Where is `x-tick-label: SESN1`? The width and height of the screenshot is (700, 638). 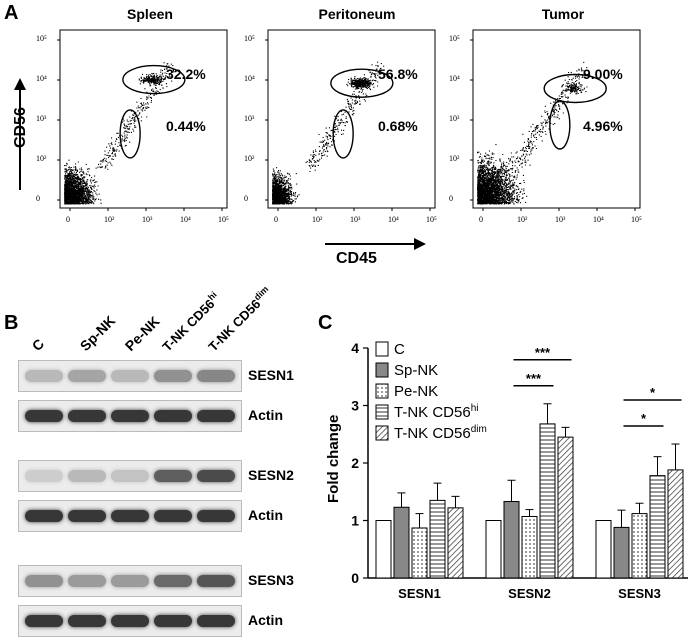
x-tick-label: SESN1 is located at coordinates (419, 593).